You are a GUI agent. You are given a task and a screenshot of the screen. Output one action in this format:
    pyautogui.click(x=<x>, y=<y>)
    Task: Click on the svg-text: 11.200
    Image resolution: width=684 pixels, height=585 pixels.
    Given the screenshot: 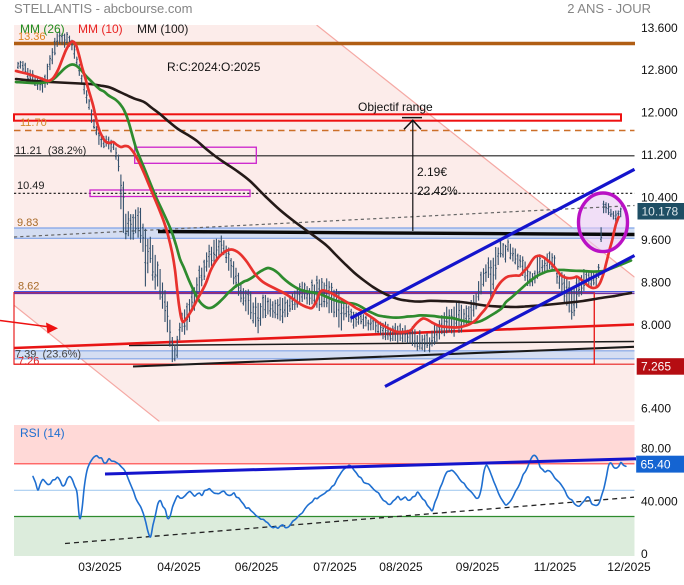 What is the action you would take?
    pyautogui.click(x=659, y=155)
    